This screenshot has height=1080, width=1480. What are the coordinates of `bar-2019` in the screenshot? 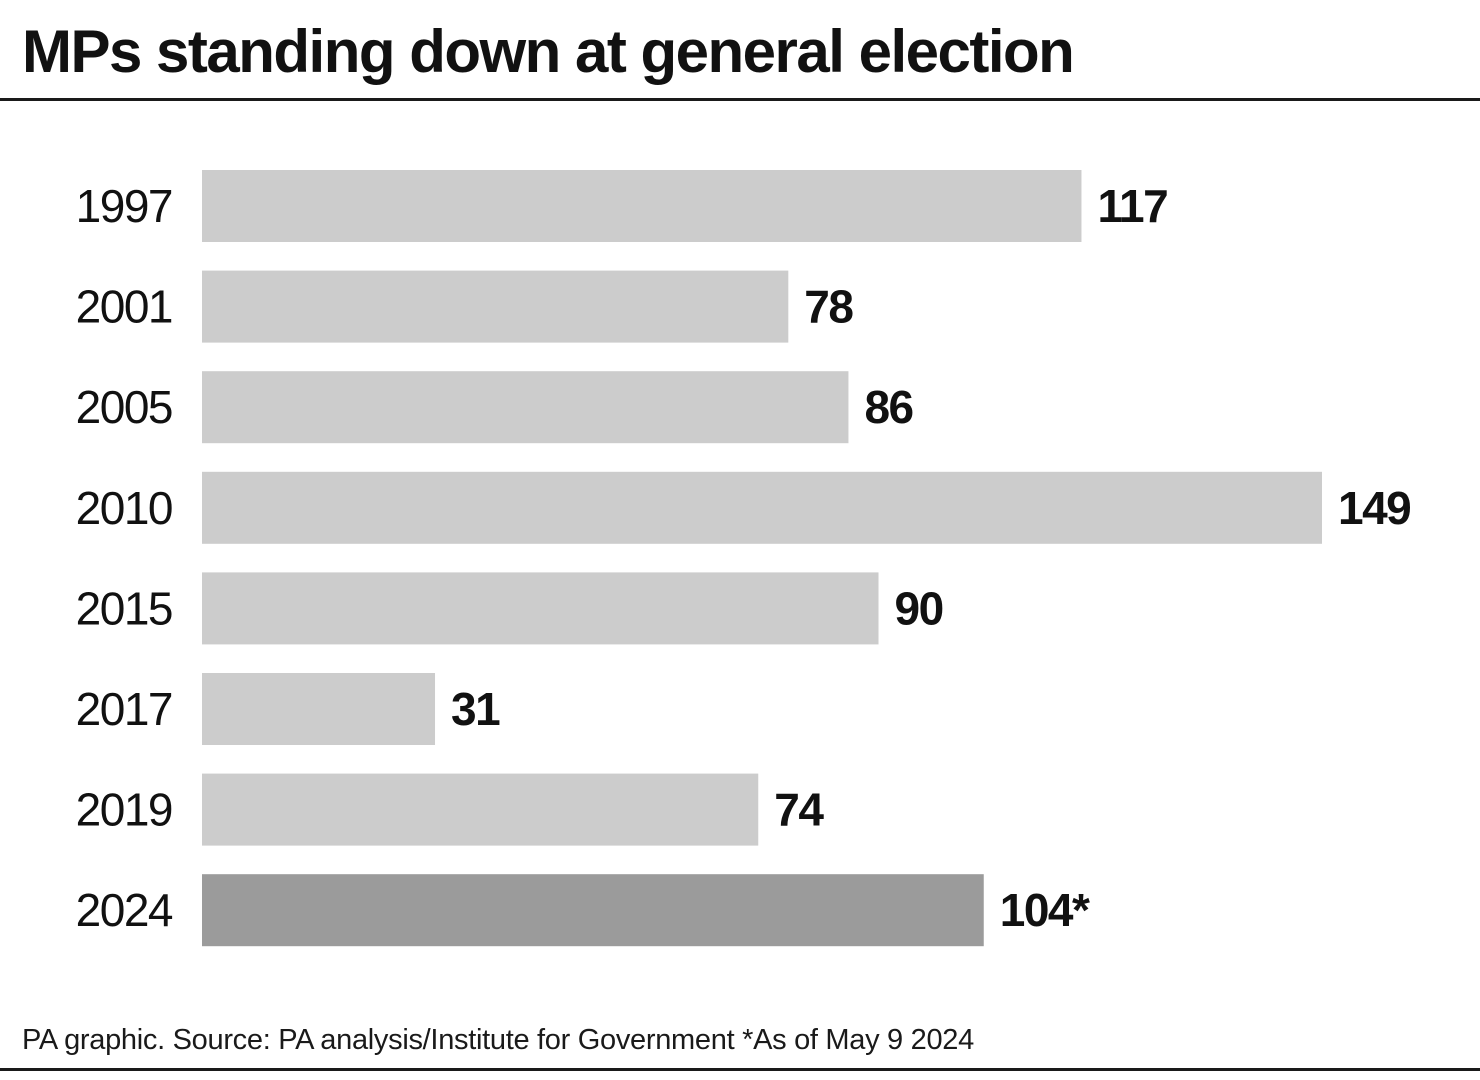 It's located at (480, 809).